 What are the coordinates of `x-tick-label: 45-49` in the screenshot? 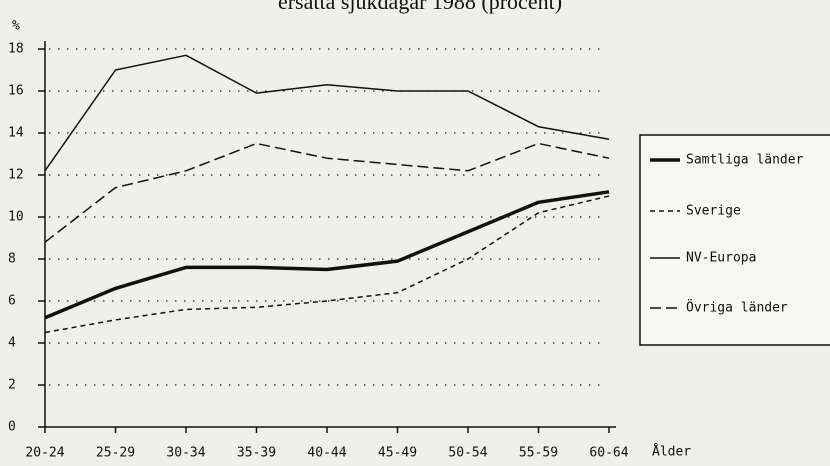 It's located at (397, 453).